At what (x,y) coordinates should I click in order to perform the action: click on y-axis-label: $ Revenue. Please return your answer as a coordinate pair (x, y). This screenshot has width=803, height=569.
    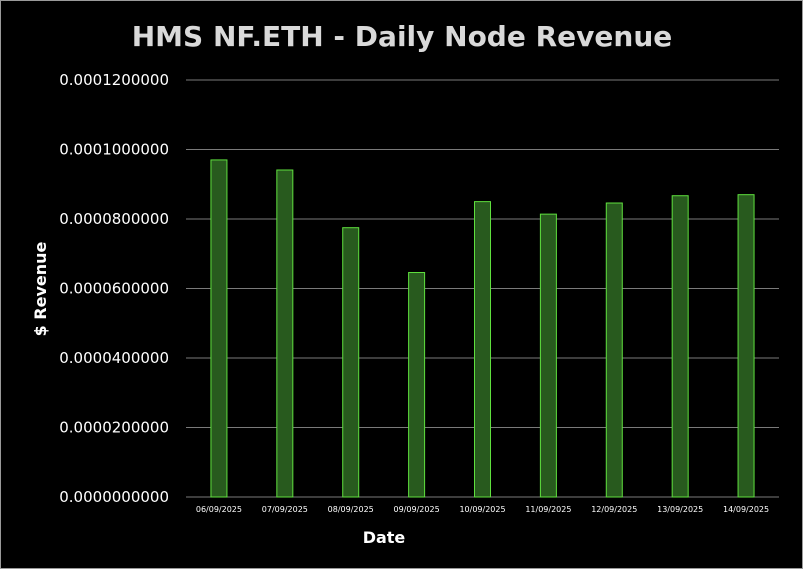
    Looking at the image, I should click on (40, 288).